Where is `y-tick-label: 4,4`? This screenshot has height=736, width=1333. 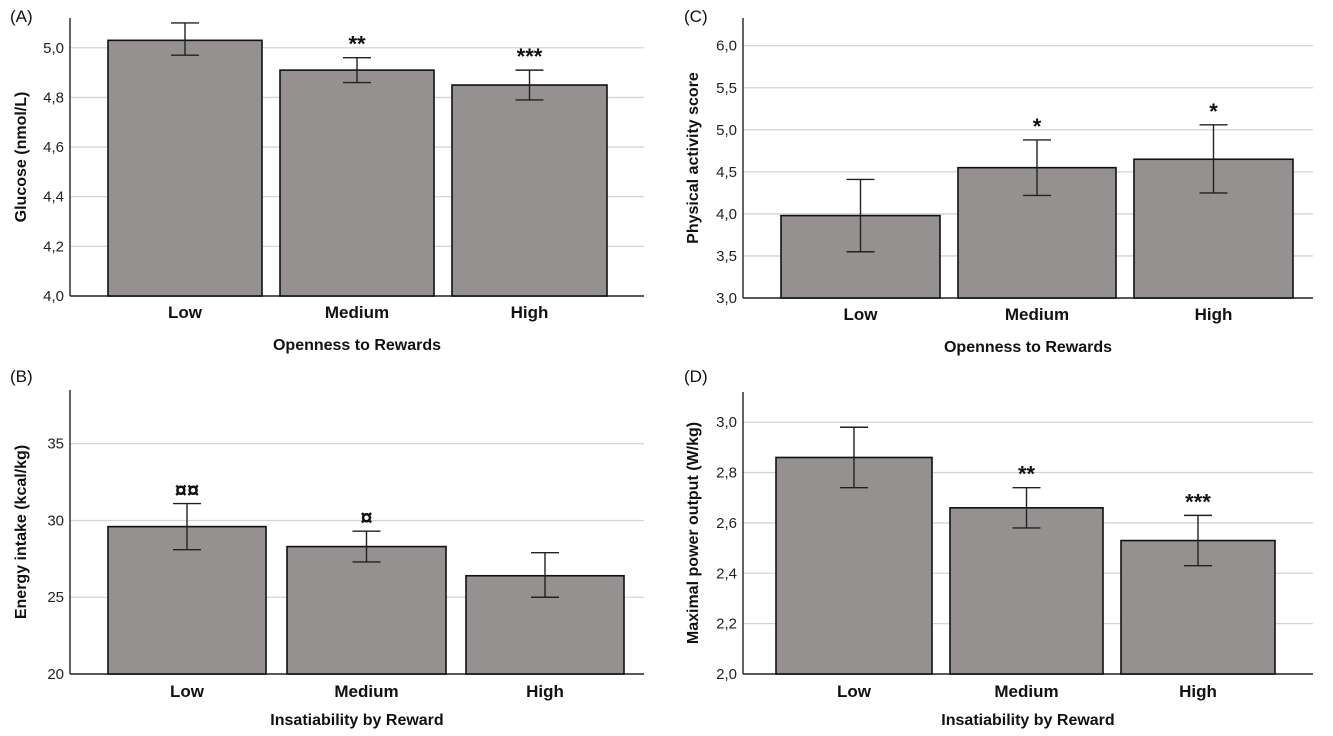 y-tick-label: 4,4 is located at coordinates (53, 197).